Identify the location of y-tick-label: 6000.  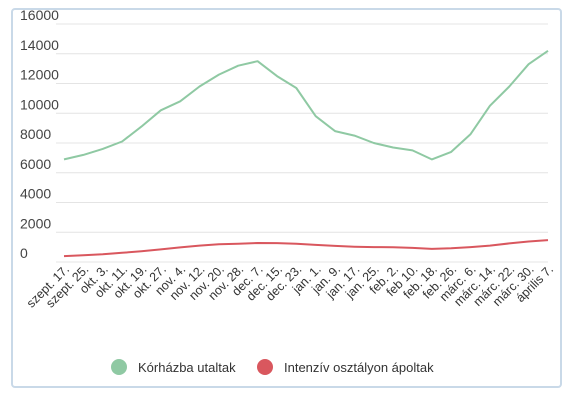
(35, 164).